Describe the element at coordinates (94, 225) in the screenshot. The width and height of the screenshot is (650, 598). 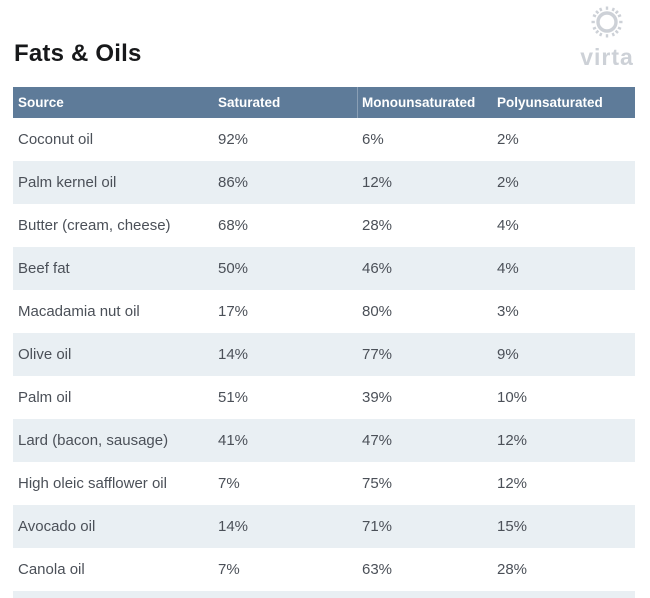
I see `cell-source: Butter (cream, cheese)` at that location.